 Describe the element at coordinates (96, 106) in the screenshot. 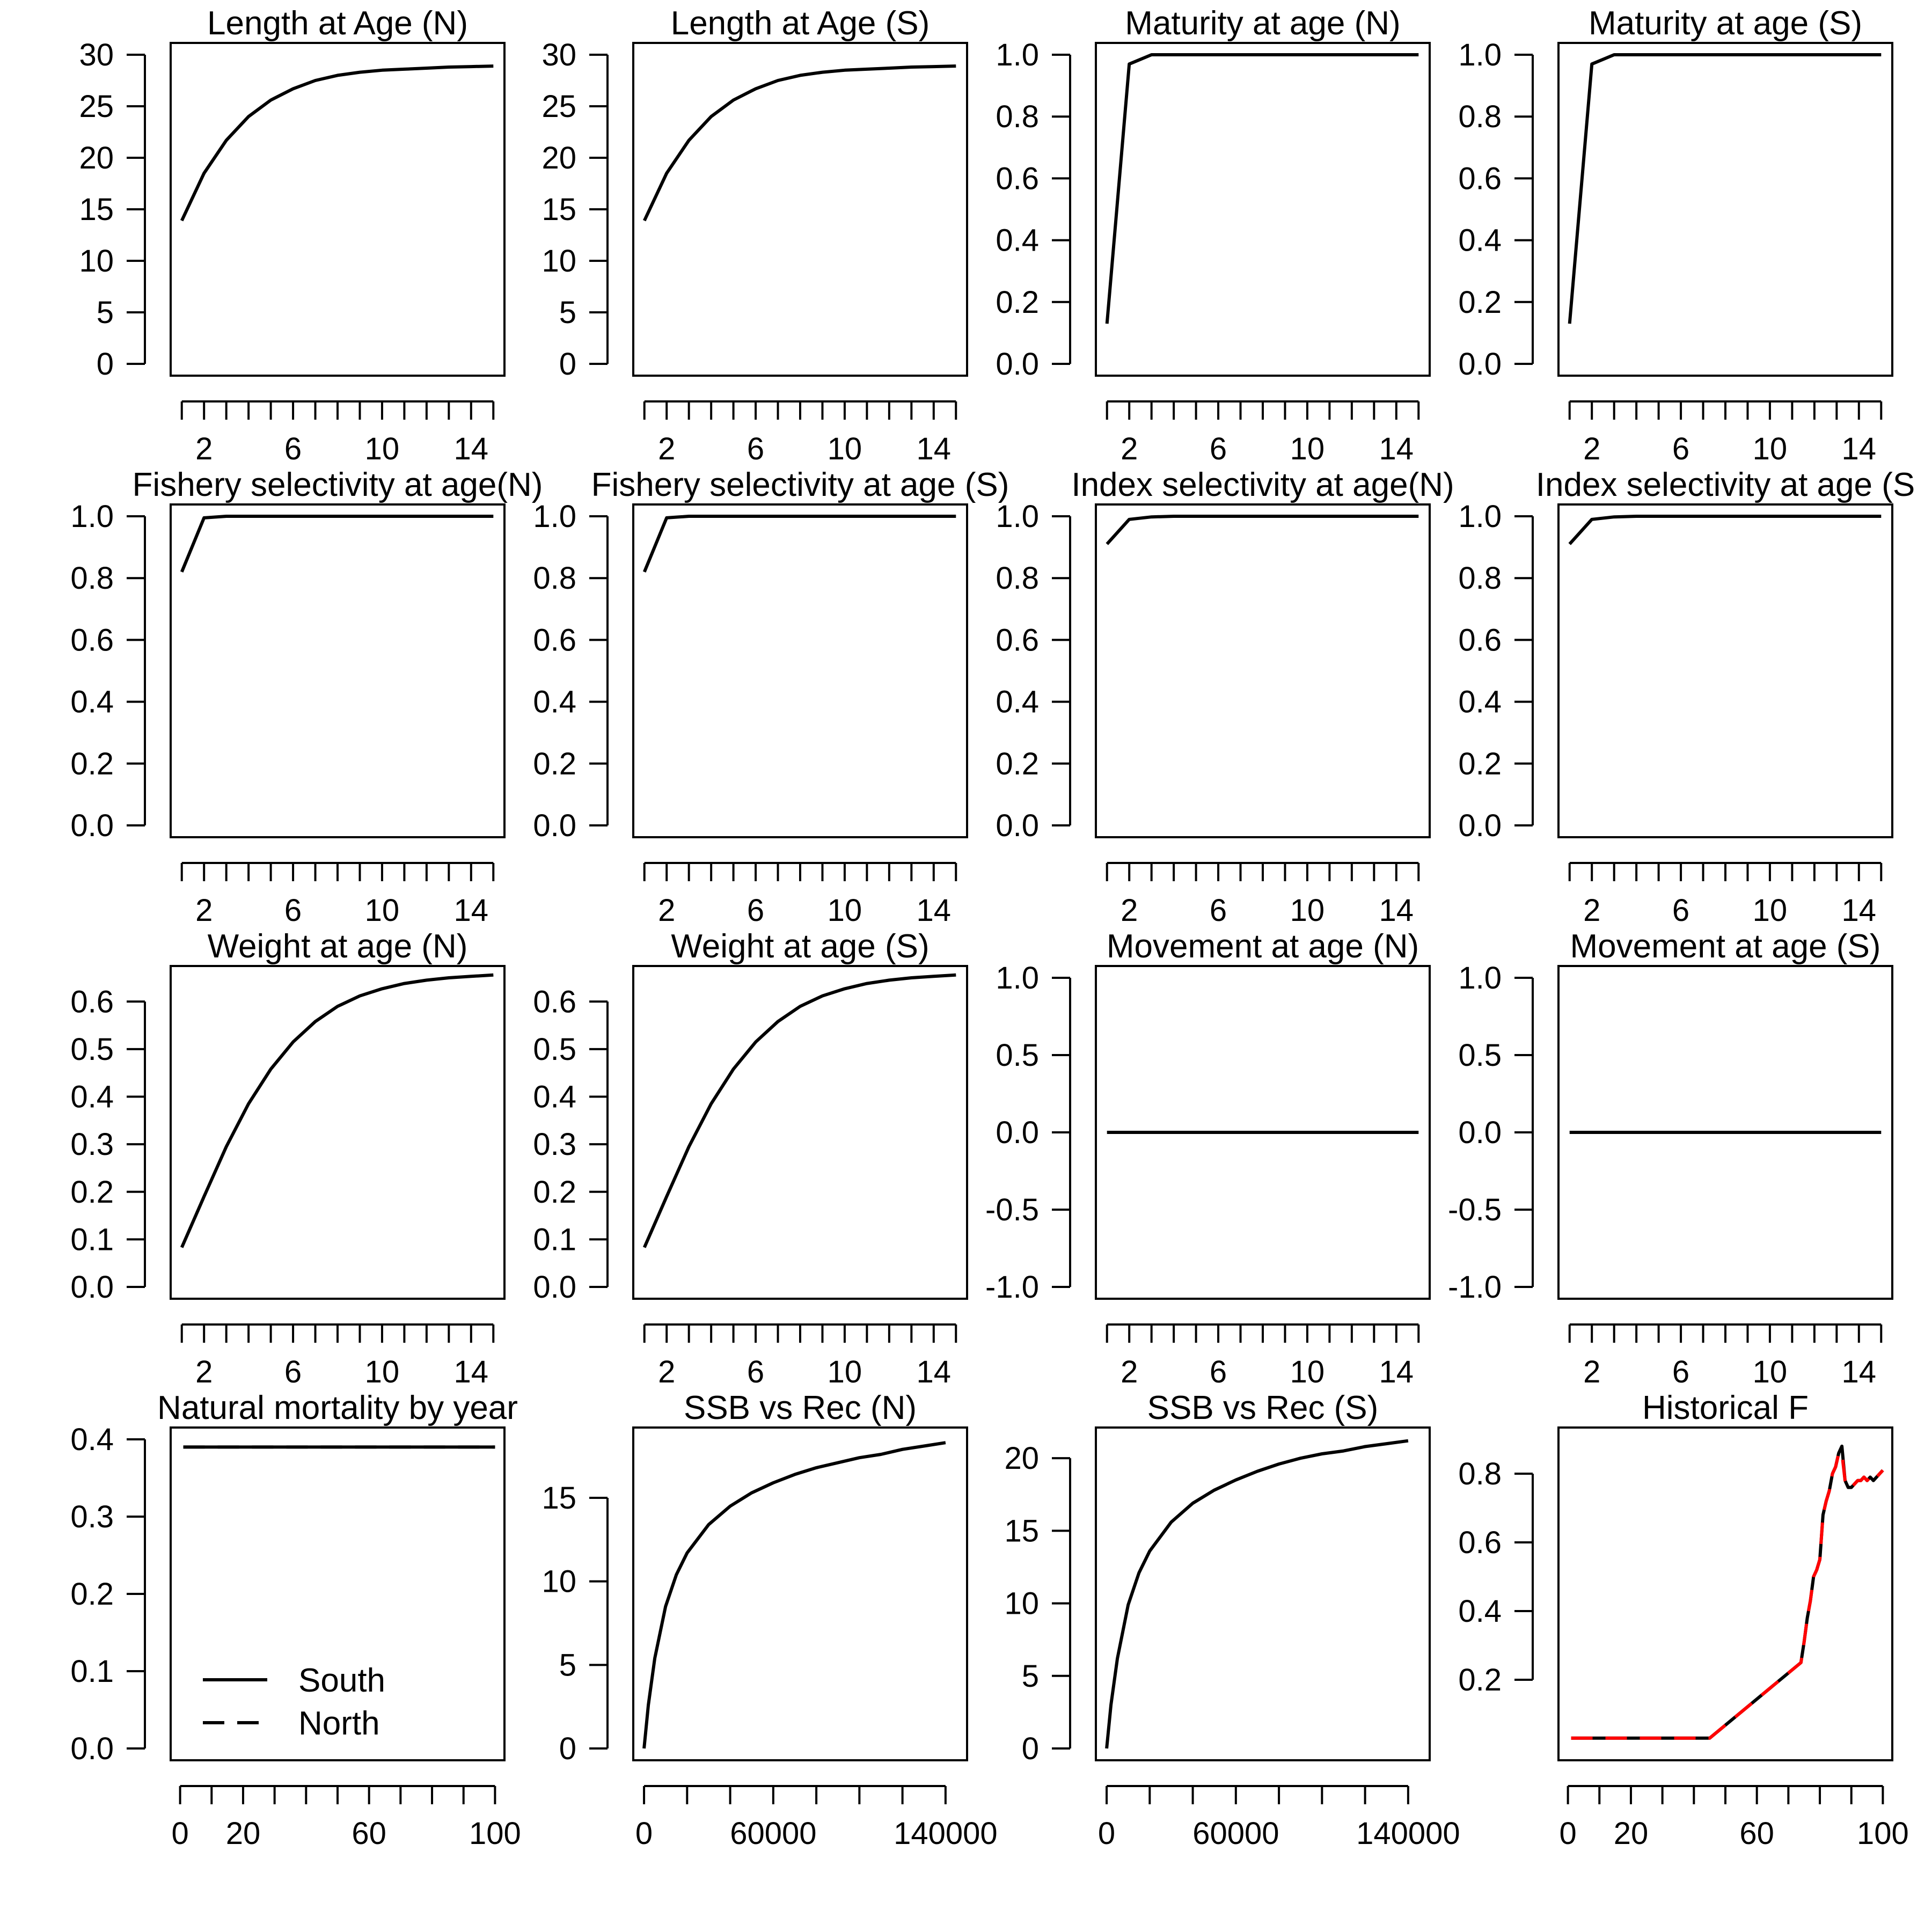

I see `y-tick-label: 25` at that location.